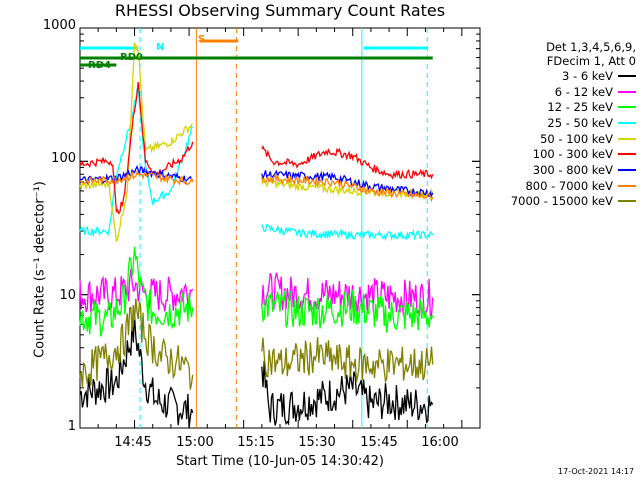  I want to click on y-tick-label-10: 10, so click(67, 295).